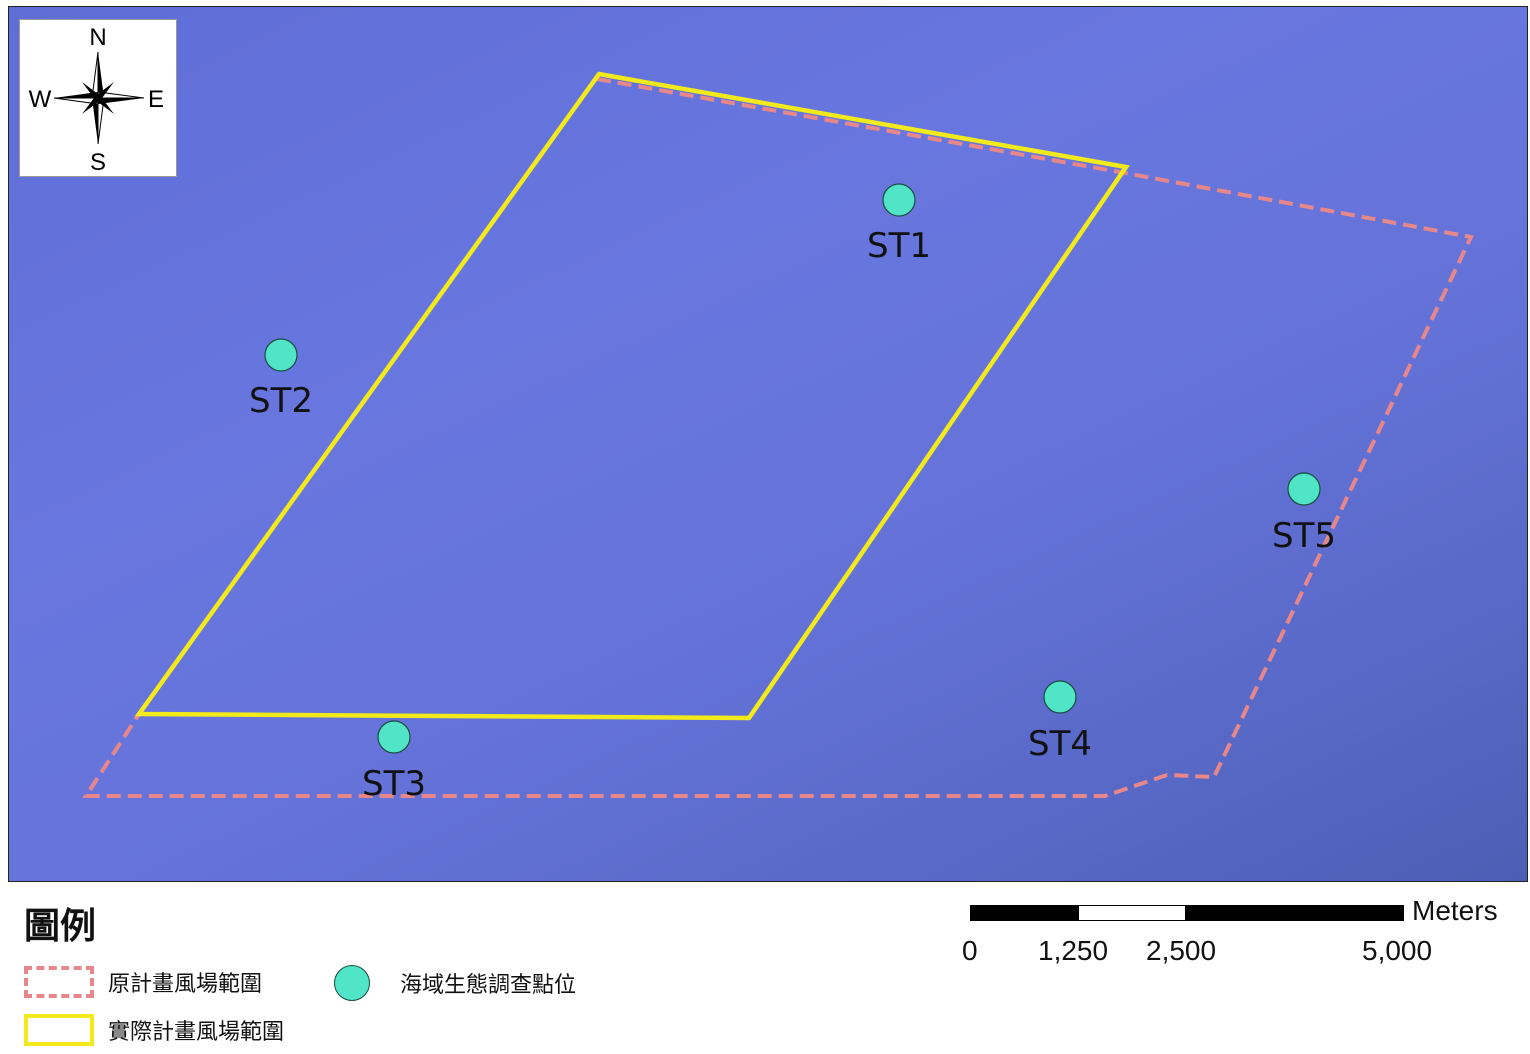 The height and width of the screenshot is (1054, 1530). Describe the element at coordinates (1304, 536) in the screenshot. I see `station-label: ST5` at that location.